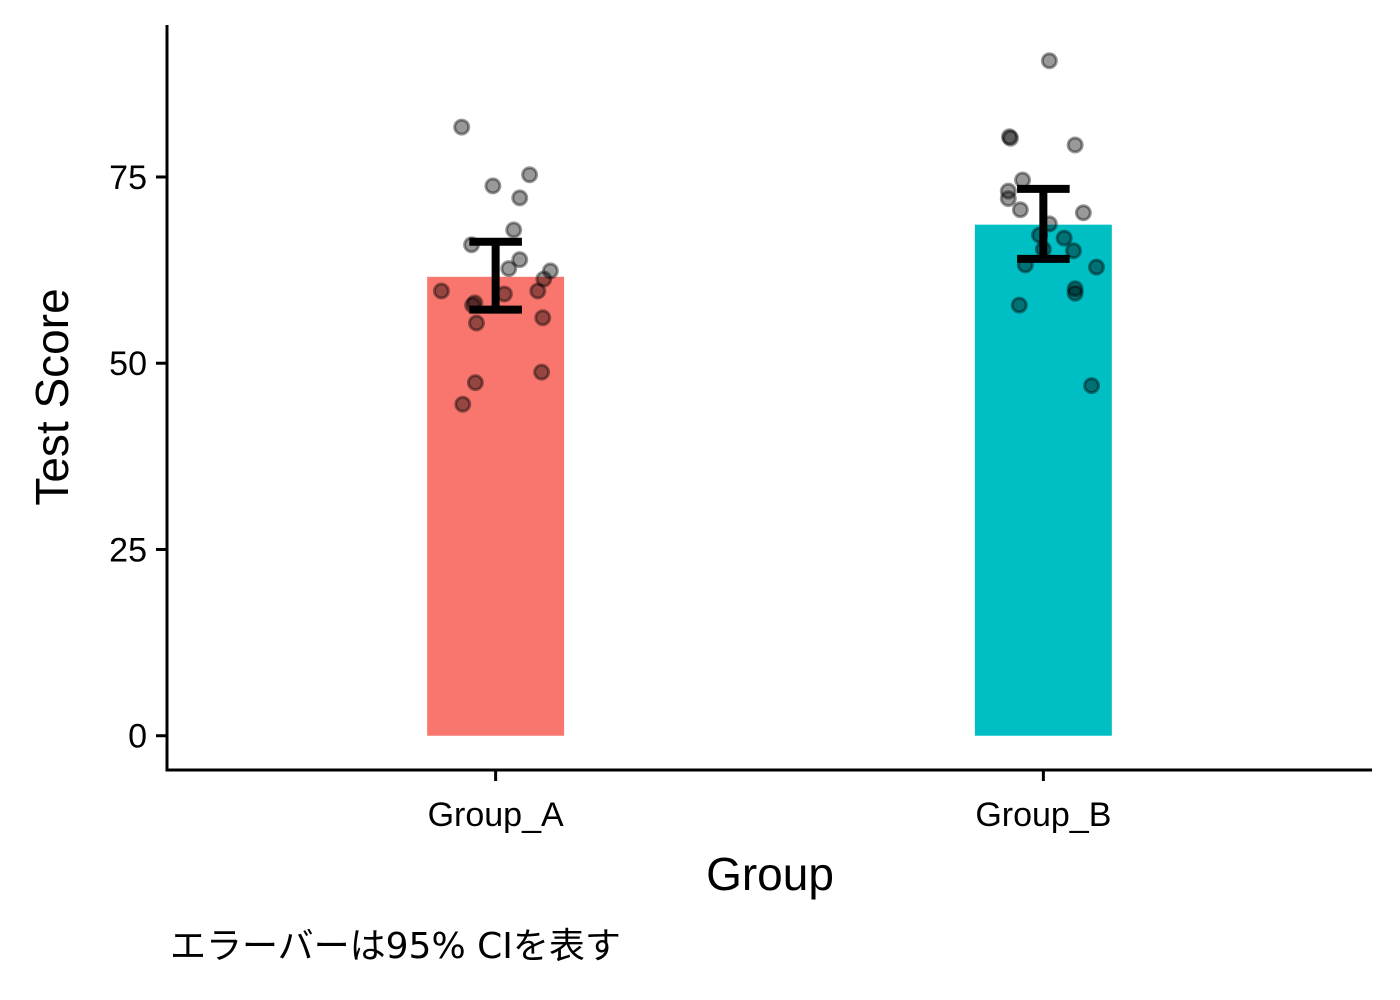 The height and width of the screenshot is (1000, 1400). What do you see at coordinates (496, 506) in the screenshot?
I see `bar-Group_A` at bounding box center [496, 506].